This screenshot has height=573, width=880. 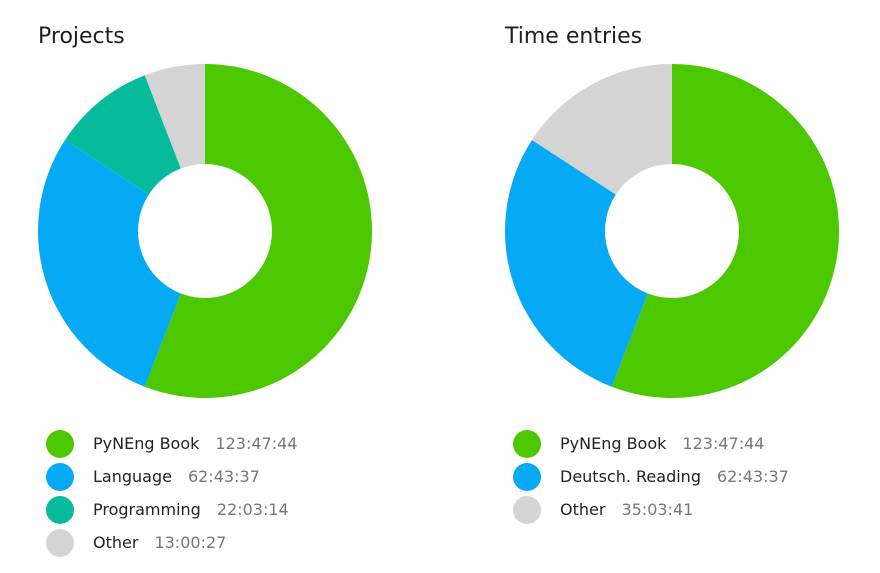 I want to click on legend-item-deutsch-reading: Deutsch. Reading 62:43:37, so click(x=651, y=476).